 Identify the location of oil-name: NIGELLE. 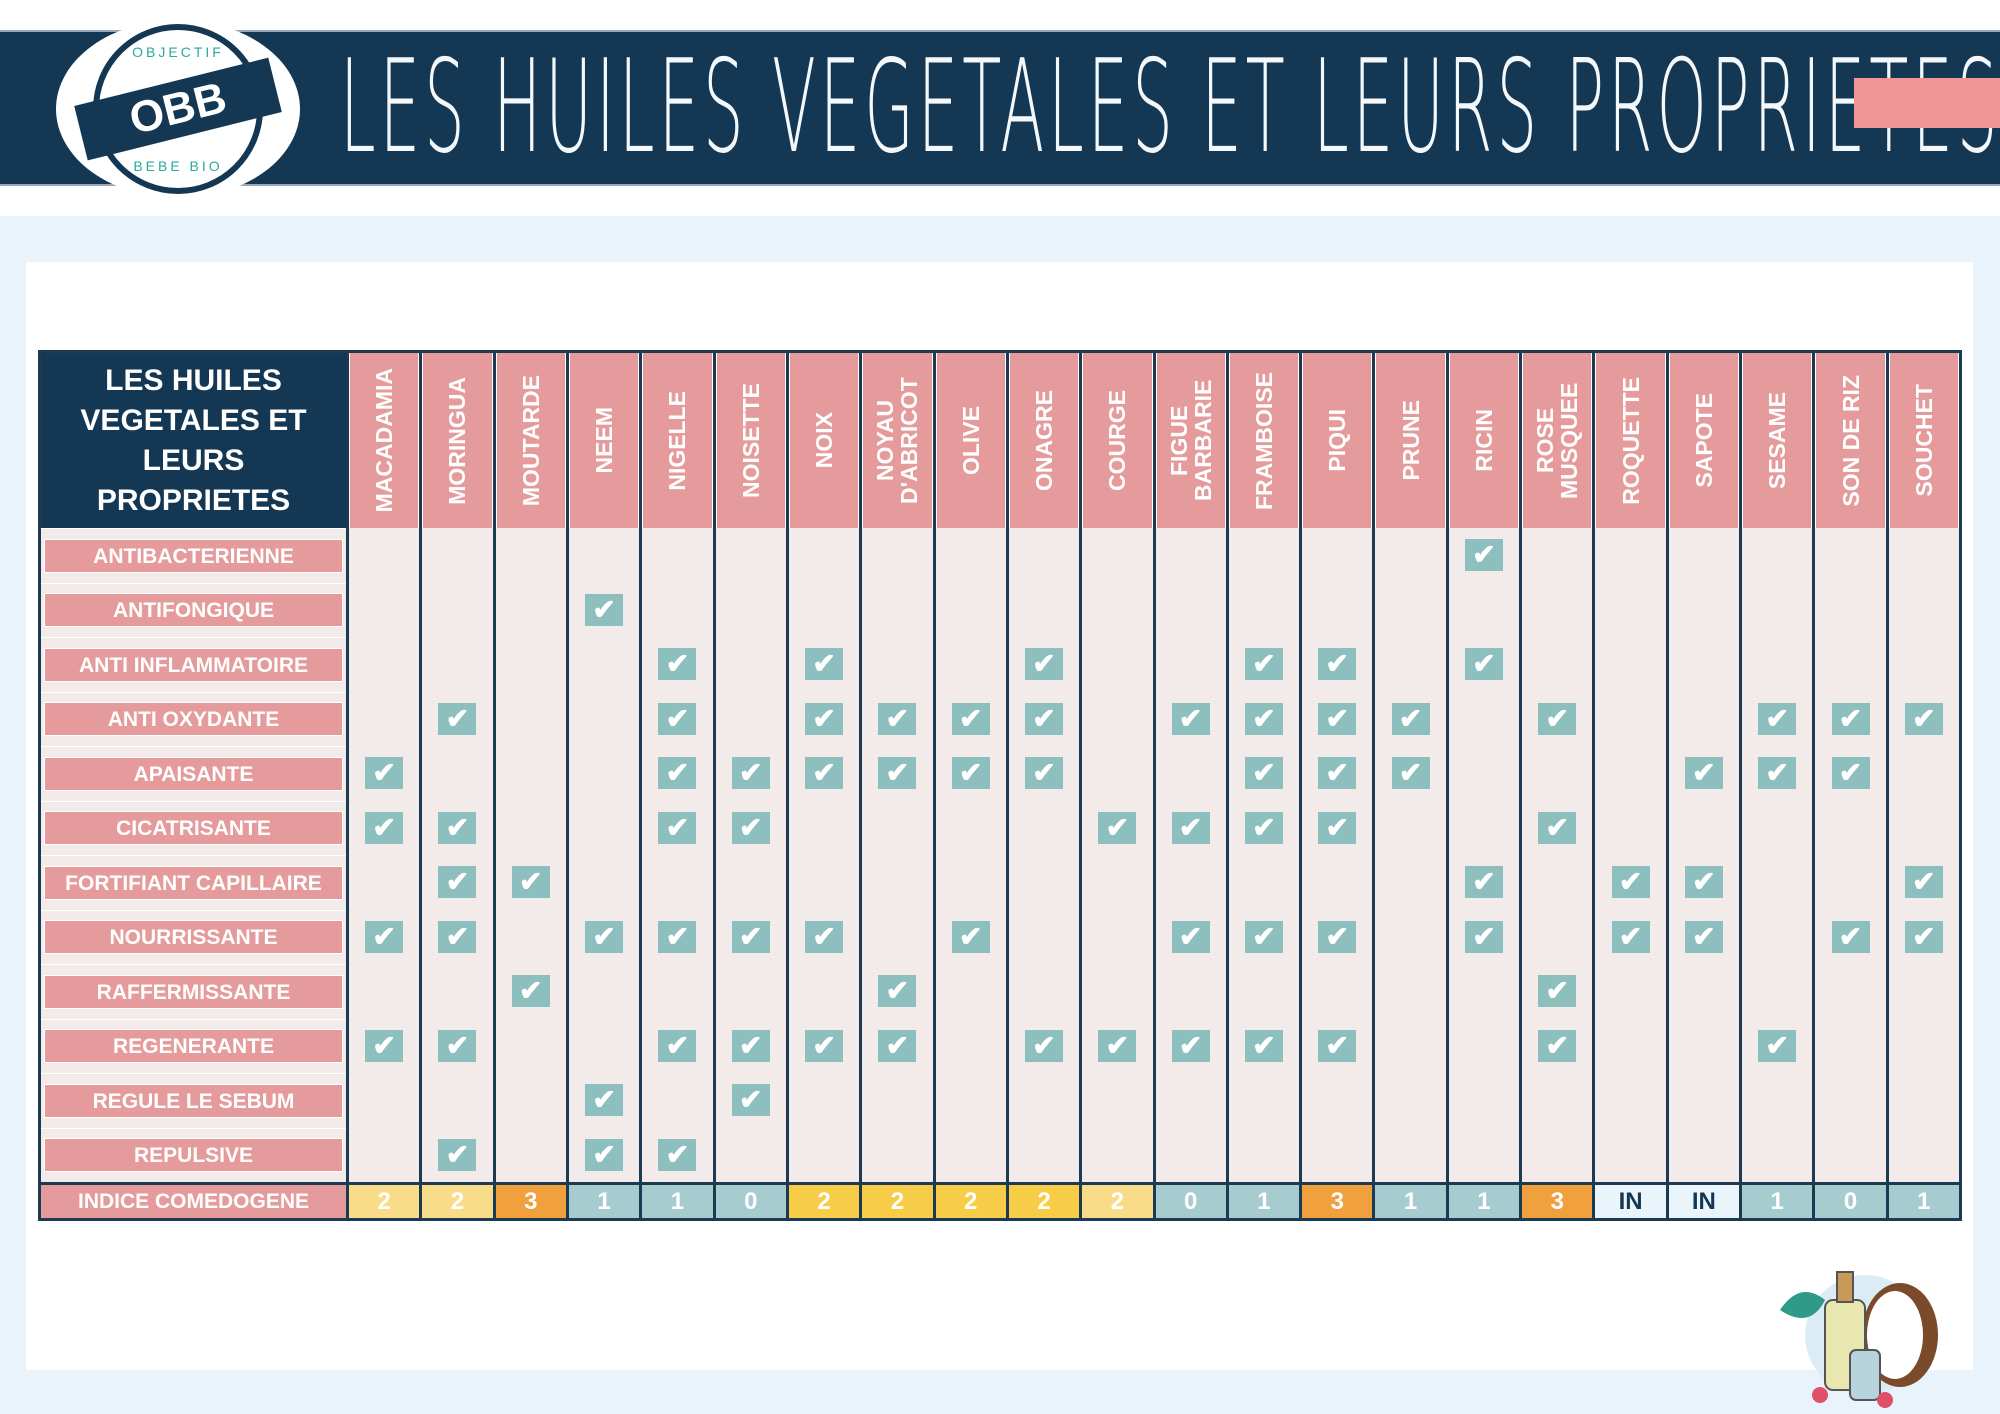
(677, 440).